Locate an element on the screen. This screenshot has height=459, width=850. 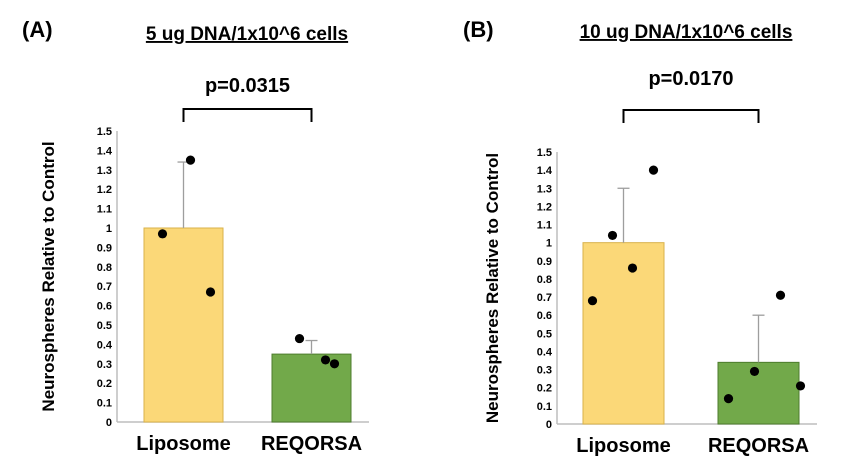
chart-title: 10 ug DNA/1x10^6 cells is located at coordinates (686, 32).